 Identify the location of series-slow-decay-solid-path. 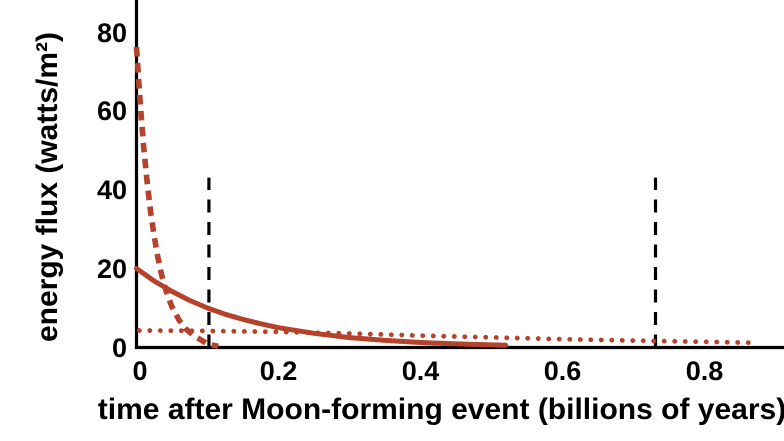
(321, 307).